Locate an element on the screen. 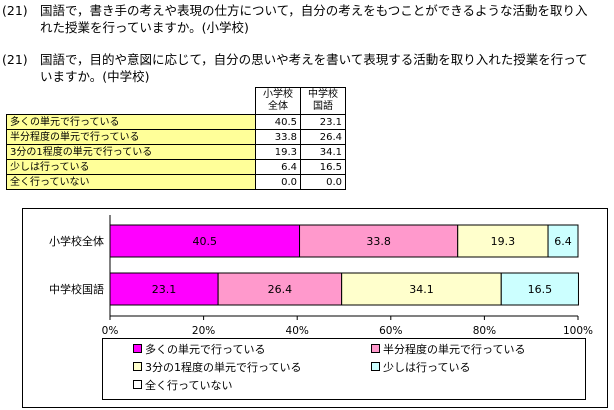 The height and width of the screenshot is (410, 614). row-value-junior-high: 23.1 is located at coordinates (323, 122).